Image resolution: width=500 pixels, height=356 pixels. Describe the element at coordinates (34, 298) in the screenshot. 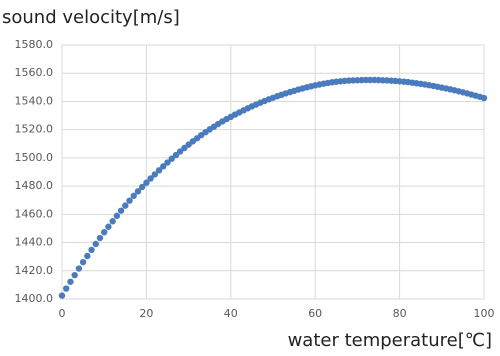

I see `y-tick-label: 1400.0` at that location.